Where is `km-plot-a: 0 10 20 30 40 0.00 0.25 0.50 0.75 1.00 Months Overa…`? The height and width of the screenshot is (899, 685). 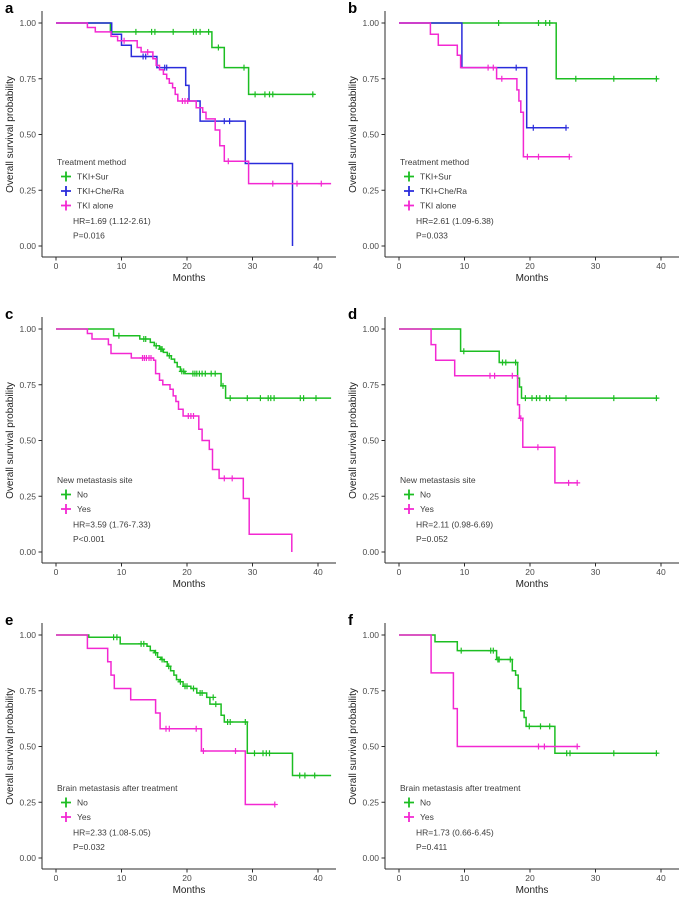 km-plot-a: 0 10 20 30 40 0.00 0.25 0.50 0.75 1.00 Months Overa… is located at coordinates (170, 147).